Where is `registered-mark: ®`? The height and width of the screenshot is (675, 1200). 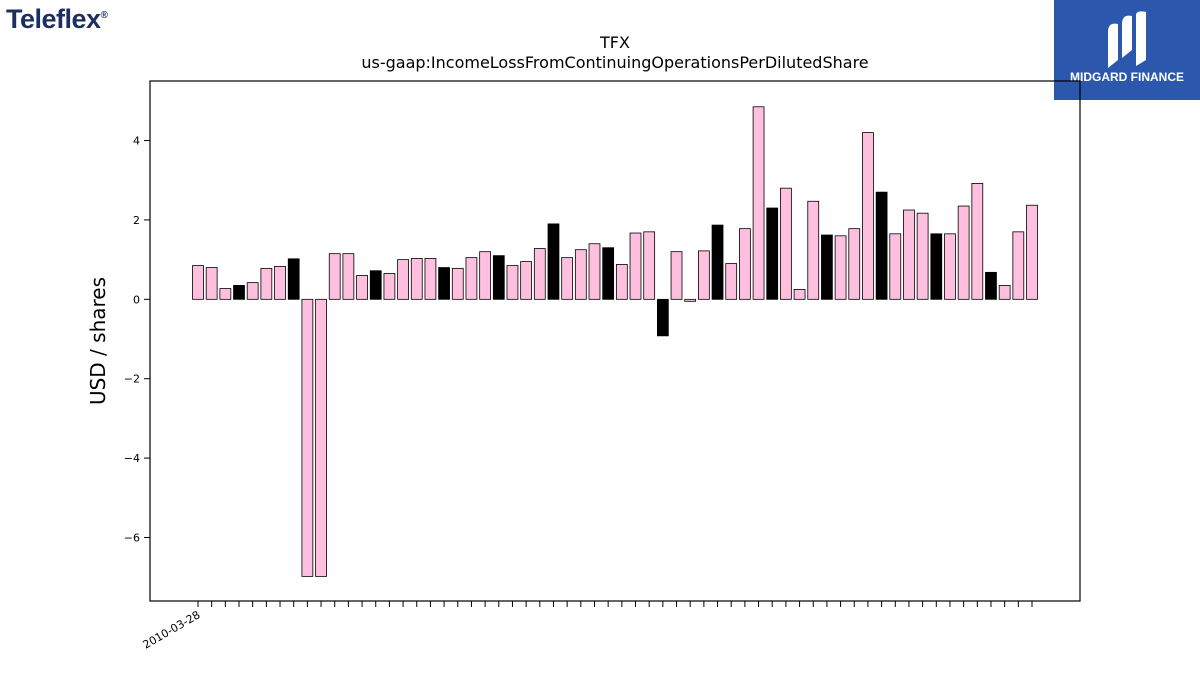 registered-mark: ® is located at coordinates (104, 15).